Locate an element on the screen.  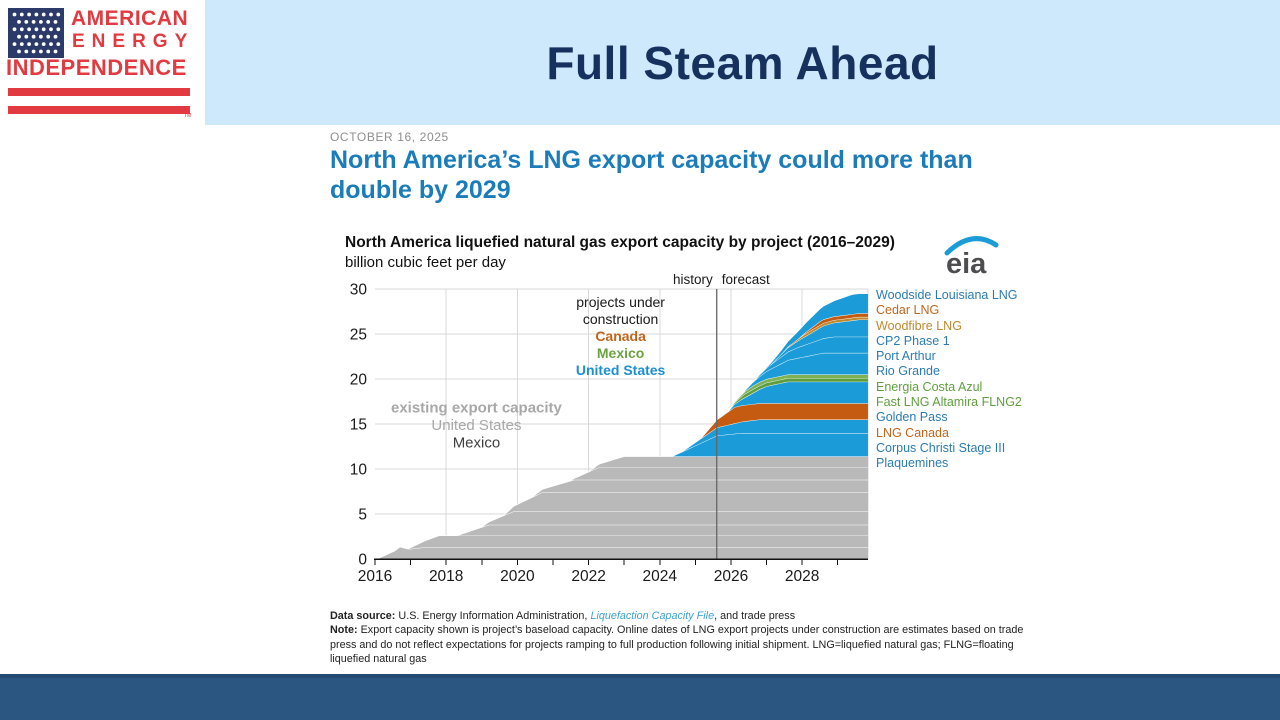
legend-item-energia-costa-azul: Energia Costa Azul is located at coordinates (929, 386).